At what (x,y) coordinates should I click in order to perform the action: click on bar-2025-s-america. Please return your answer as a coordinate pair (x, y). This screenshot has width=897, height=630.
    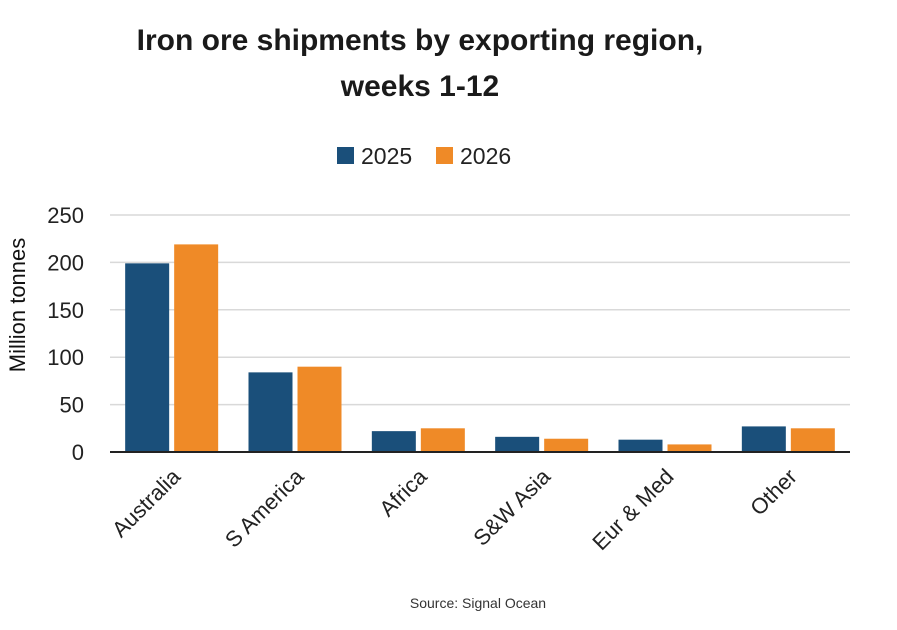
    Looking at the image, I should click on (270, 412).